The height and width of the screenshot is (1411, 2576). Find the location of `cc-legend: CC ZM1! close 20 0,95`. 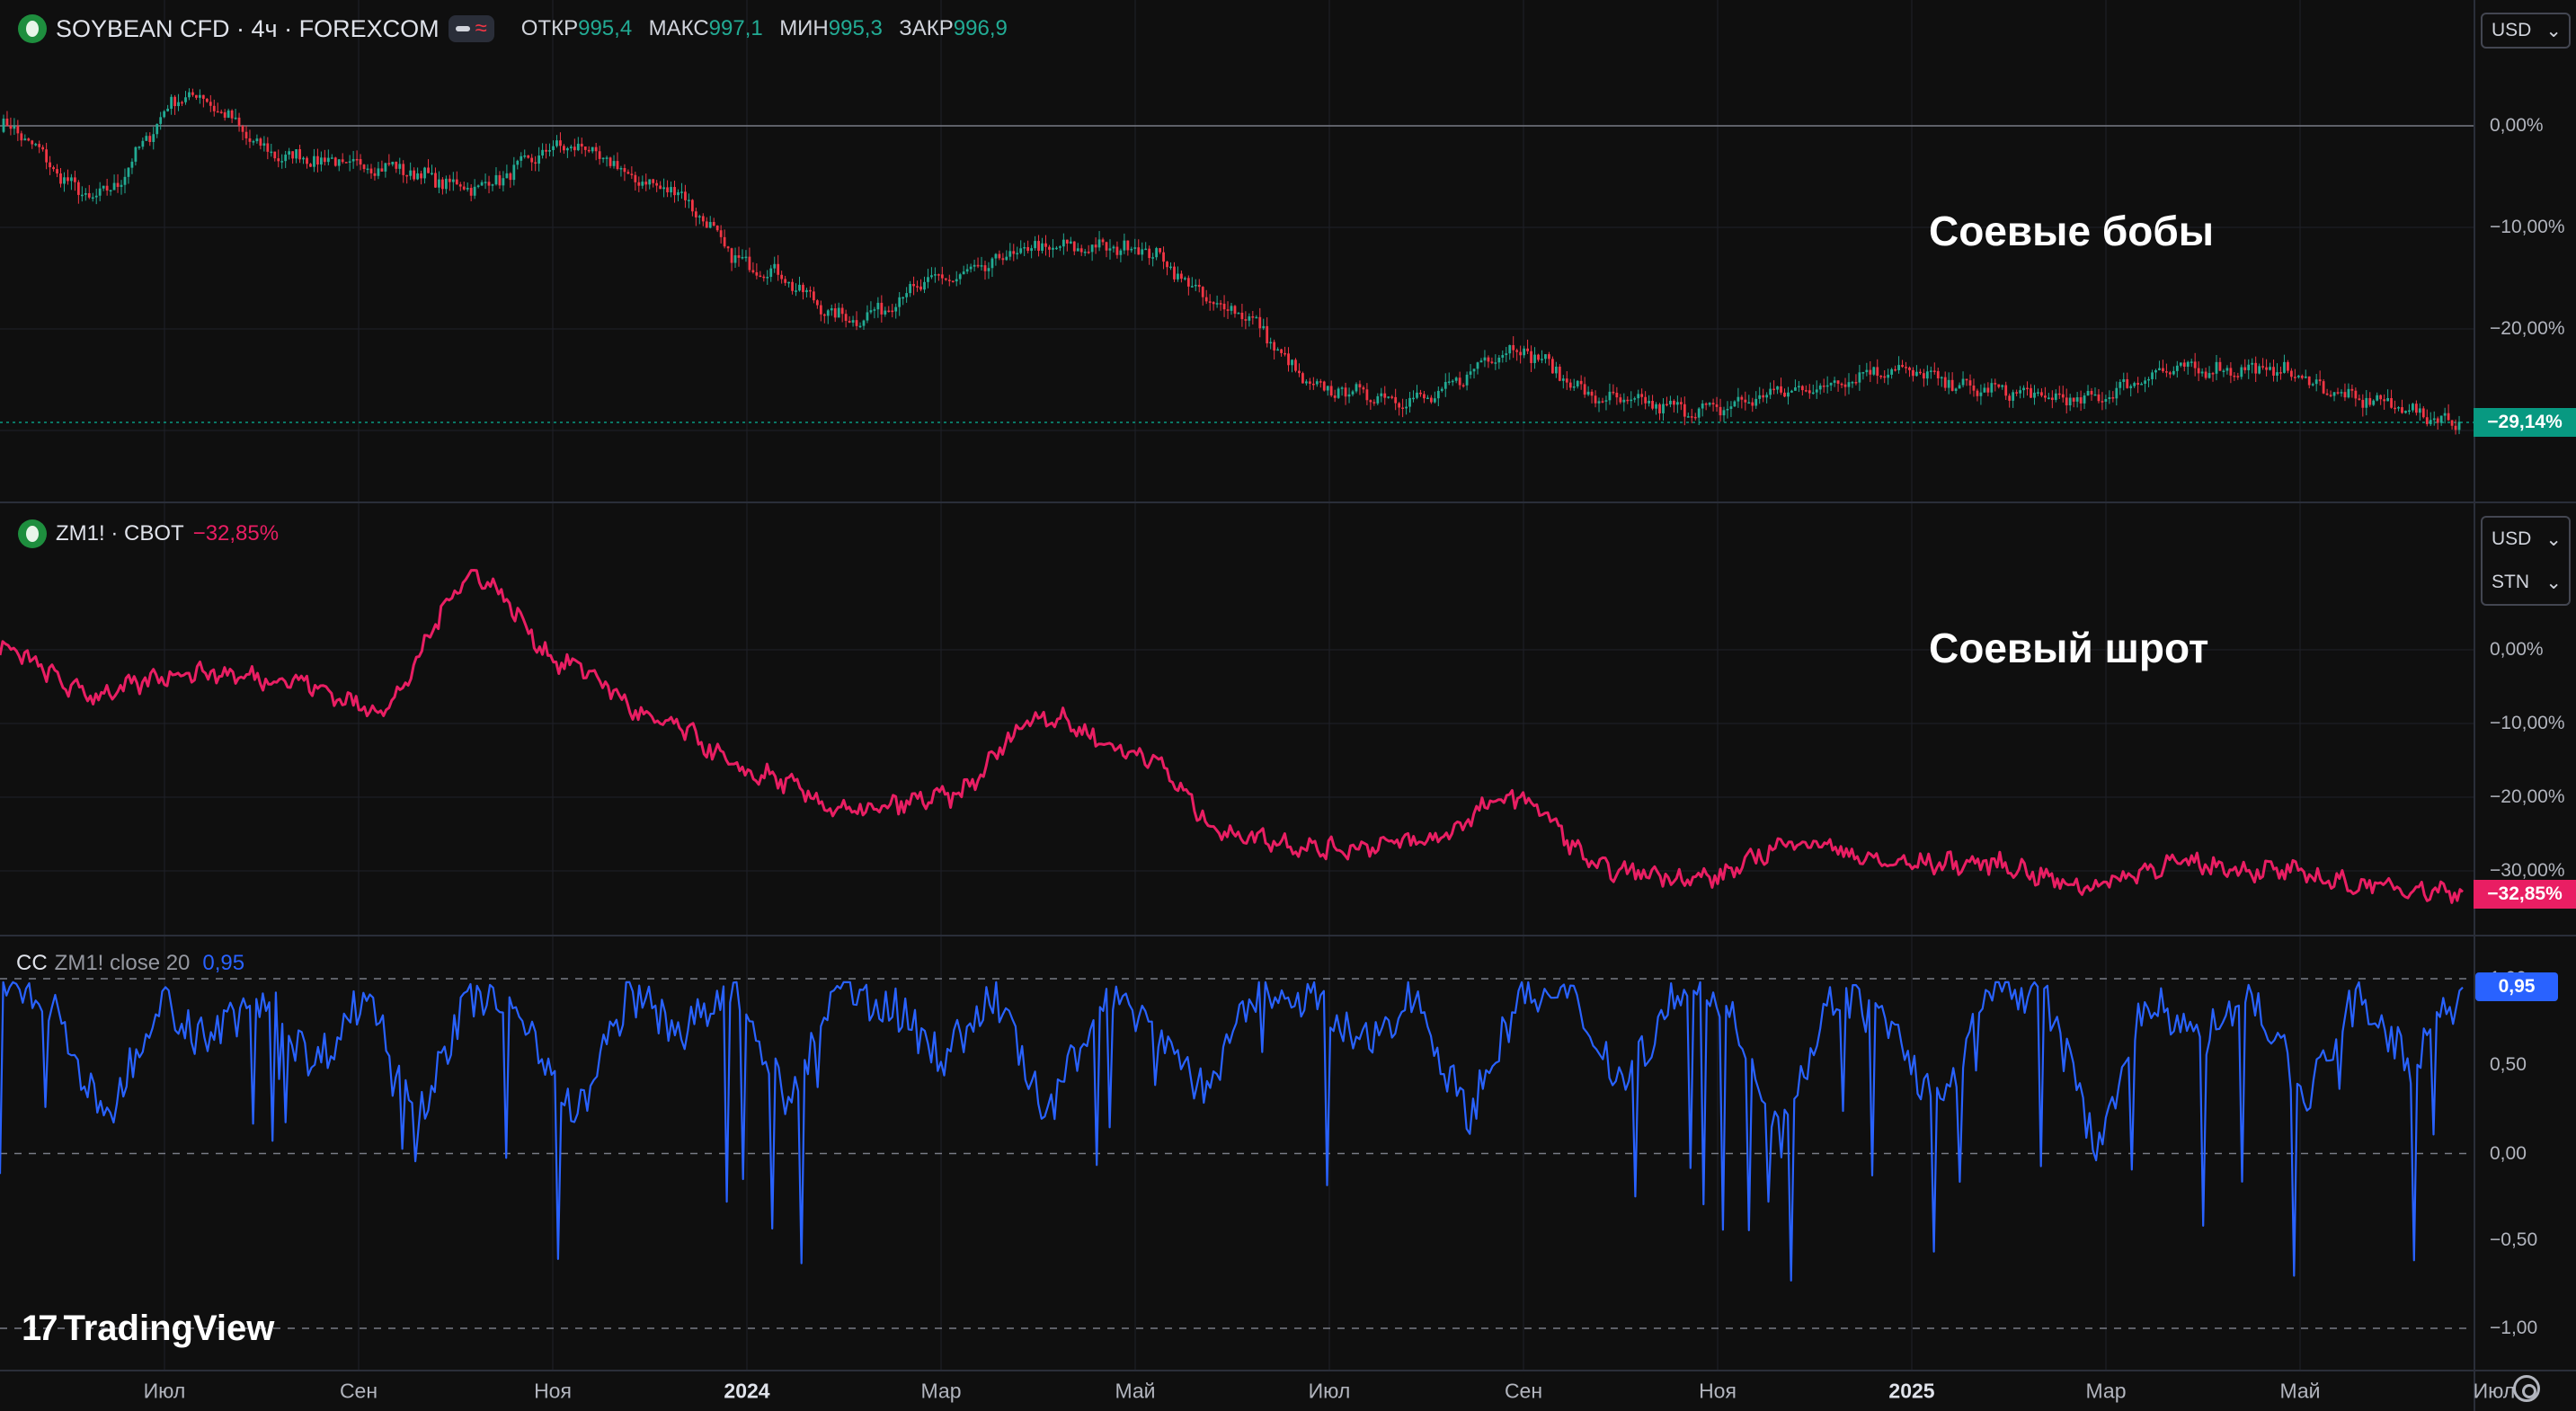

cc-legend: CC ZM1! close 20 0,95 is located at coordinates (130, 964).